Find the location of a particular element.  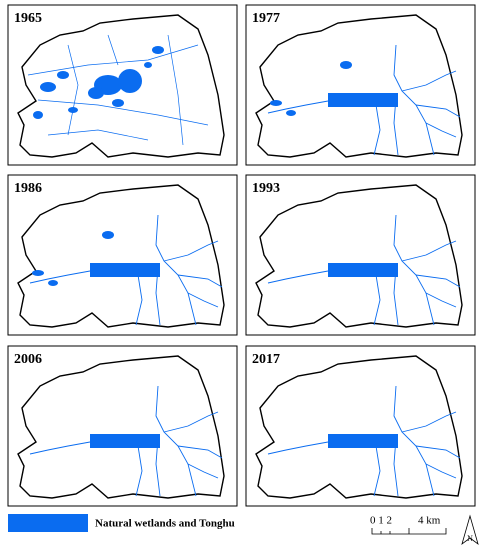

map-panel: 2017 is located at coordinates (360, 426).